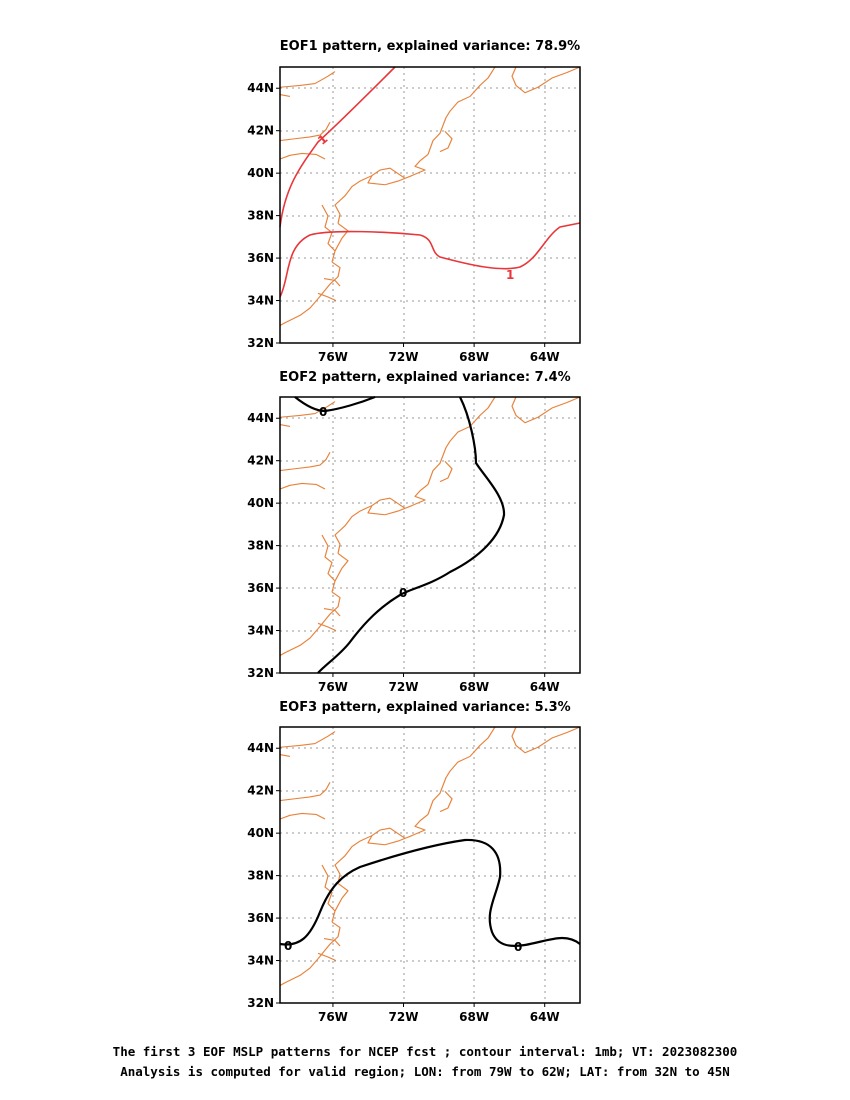  What do you see at coordinates (400, 534) in the screenshot?
I see `panel-2-contour` at bounding box center [400, 534].